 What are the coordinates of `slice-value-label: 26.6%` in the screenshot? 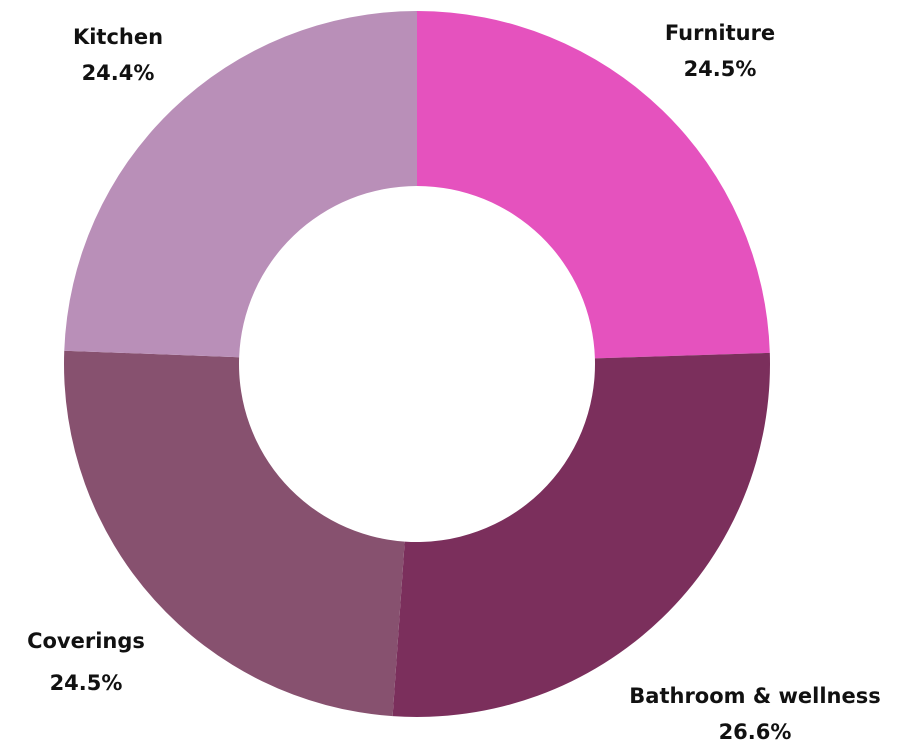 It's located at (755, 732).